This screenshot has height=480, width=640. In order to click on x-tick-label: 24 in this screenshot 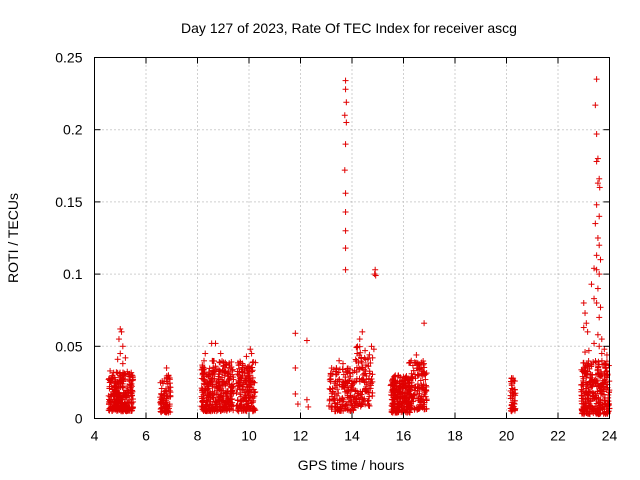, I will do `click(610, 436)`.